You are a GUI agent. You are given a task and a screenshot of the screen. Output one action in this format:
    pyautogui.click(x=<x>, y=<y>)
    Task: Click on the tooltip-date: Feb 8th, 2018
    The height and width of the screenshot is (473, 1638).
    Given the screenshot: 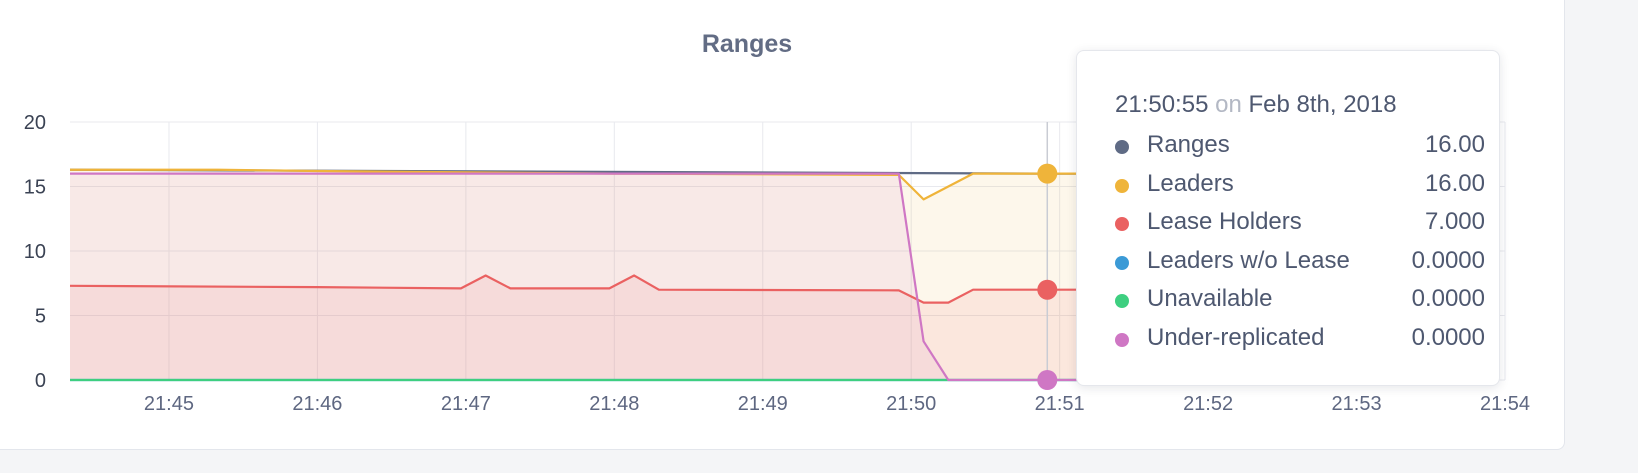 What is the action you would take?
    pyautogui.click(x=1322, y=104)
    